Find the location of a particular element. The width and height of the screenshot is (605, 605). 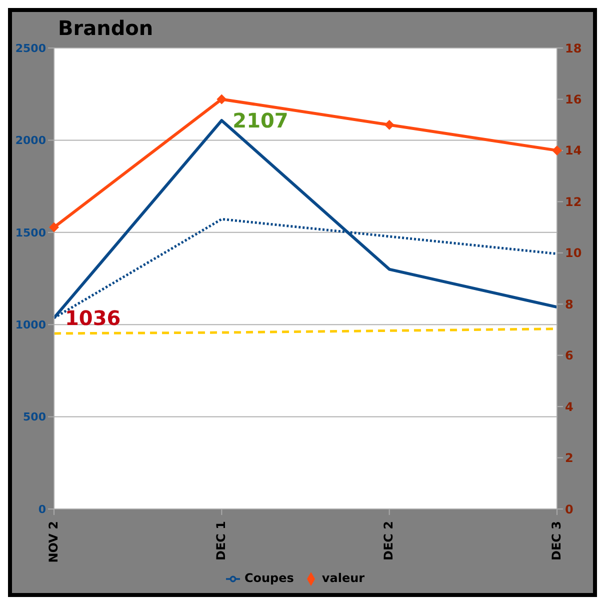

annotation: 1036 is located at coordinates (93, 318).